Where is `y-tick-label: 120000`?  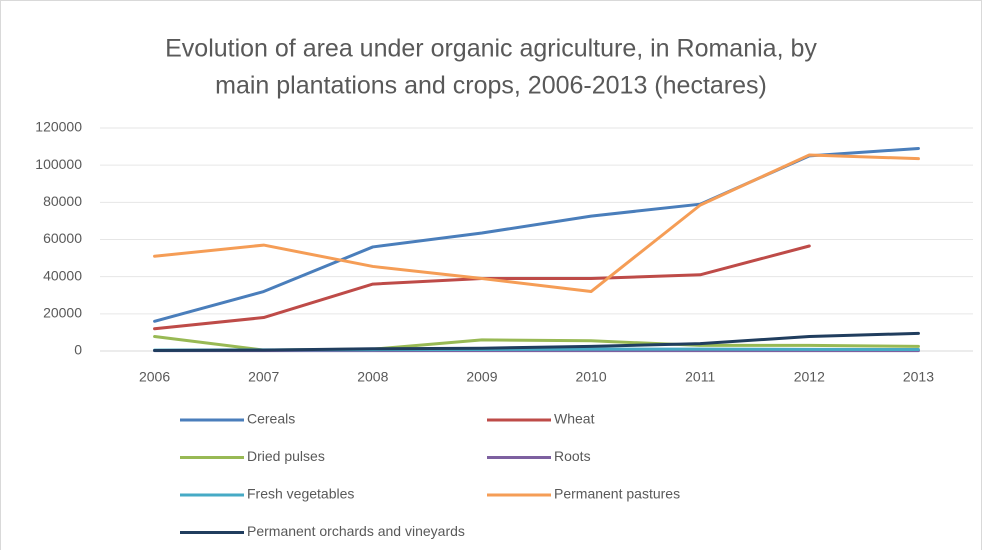 y-tick-label: 120000 is located at coordinates (58, 127).